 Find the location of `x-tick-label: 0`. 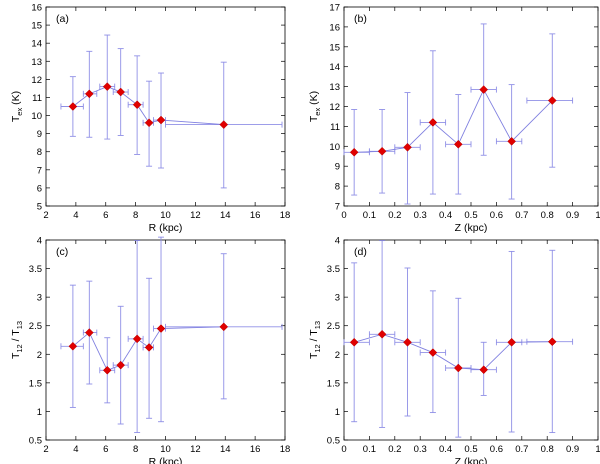

x-tick-label: 0 is located at coordinates (343, 215).